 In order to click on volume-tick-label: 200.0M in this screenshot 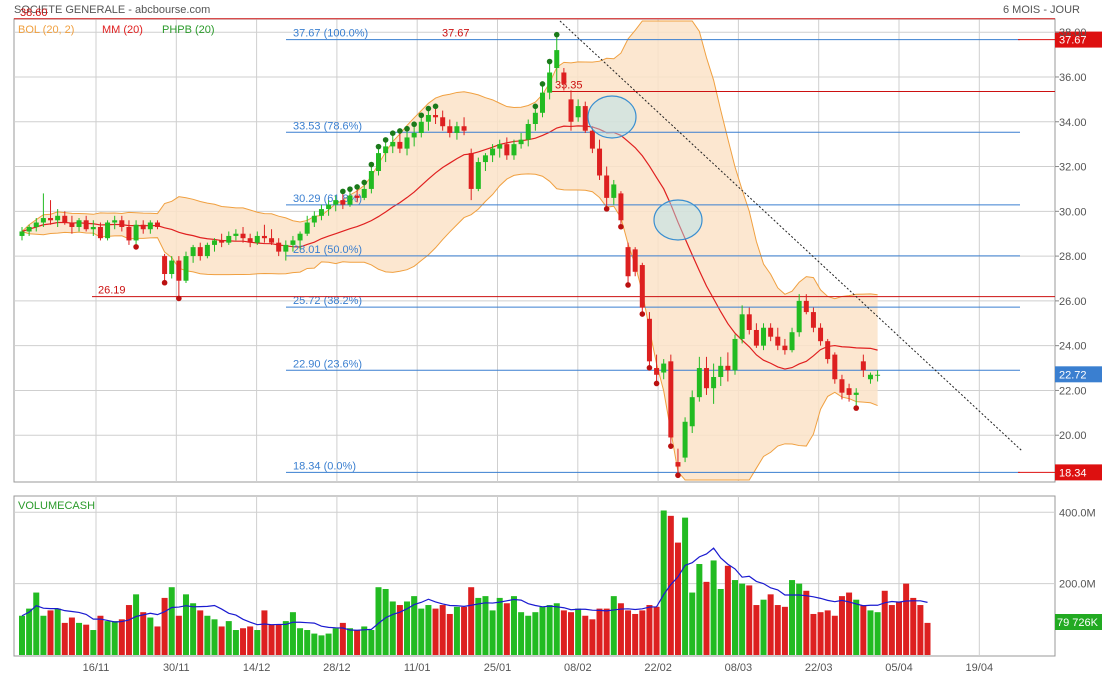, I will do `click(1077, 585)`.